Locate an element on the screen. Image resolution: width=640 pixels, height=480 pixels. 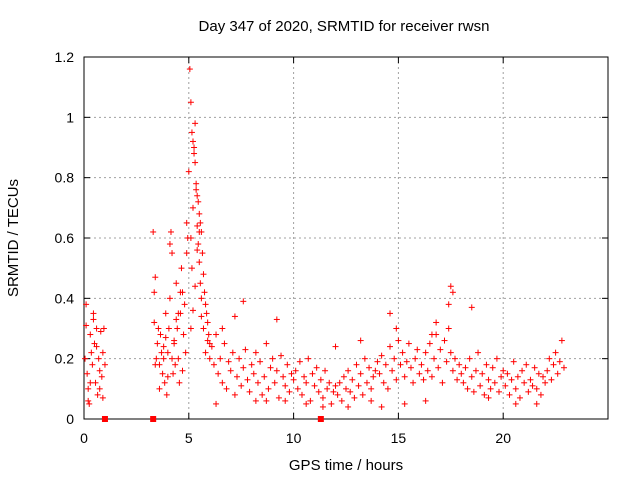
x-tick-label: 5 is located at coordinates (189, 438).